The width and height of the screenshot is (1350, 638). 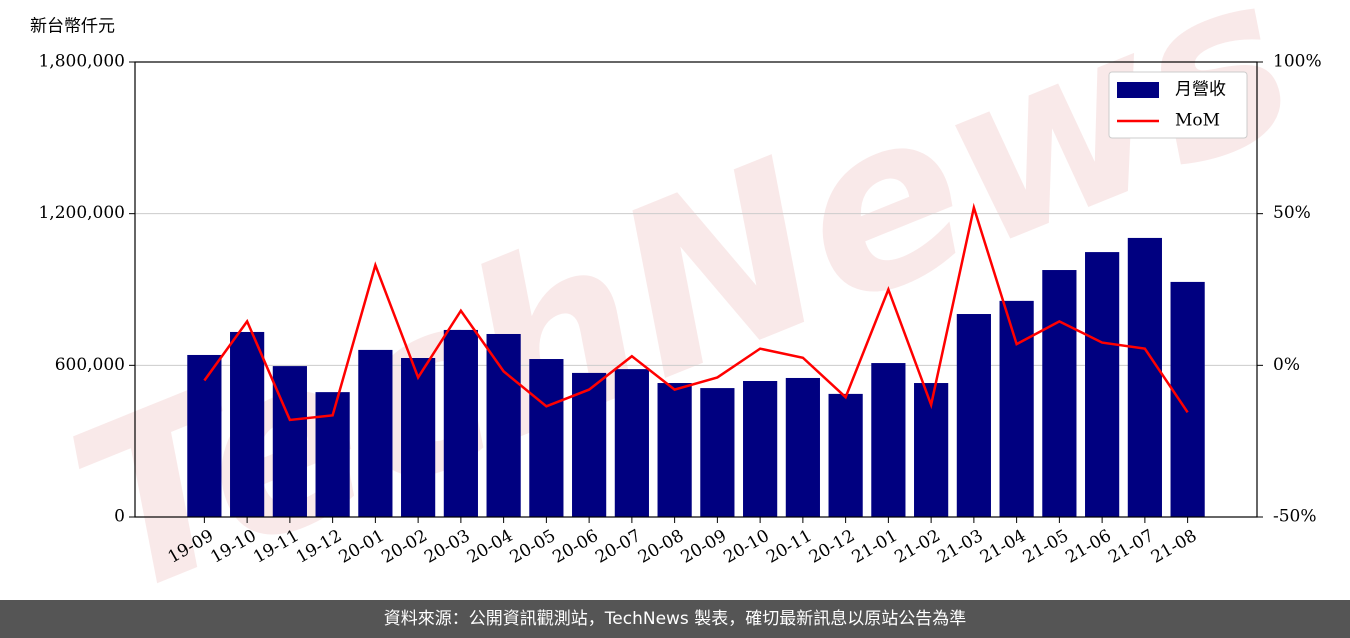 I want to click on y-tick-label: 1,200,000, so click(x=81, y=213).